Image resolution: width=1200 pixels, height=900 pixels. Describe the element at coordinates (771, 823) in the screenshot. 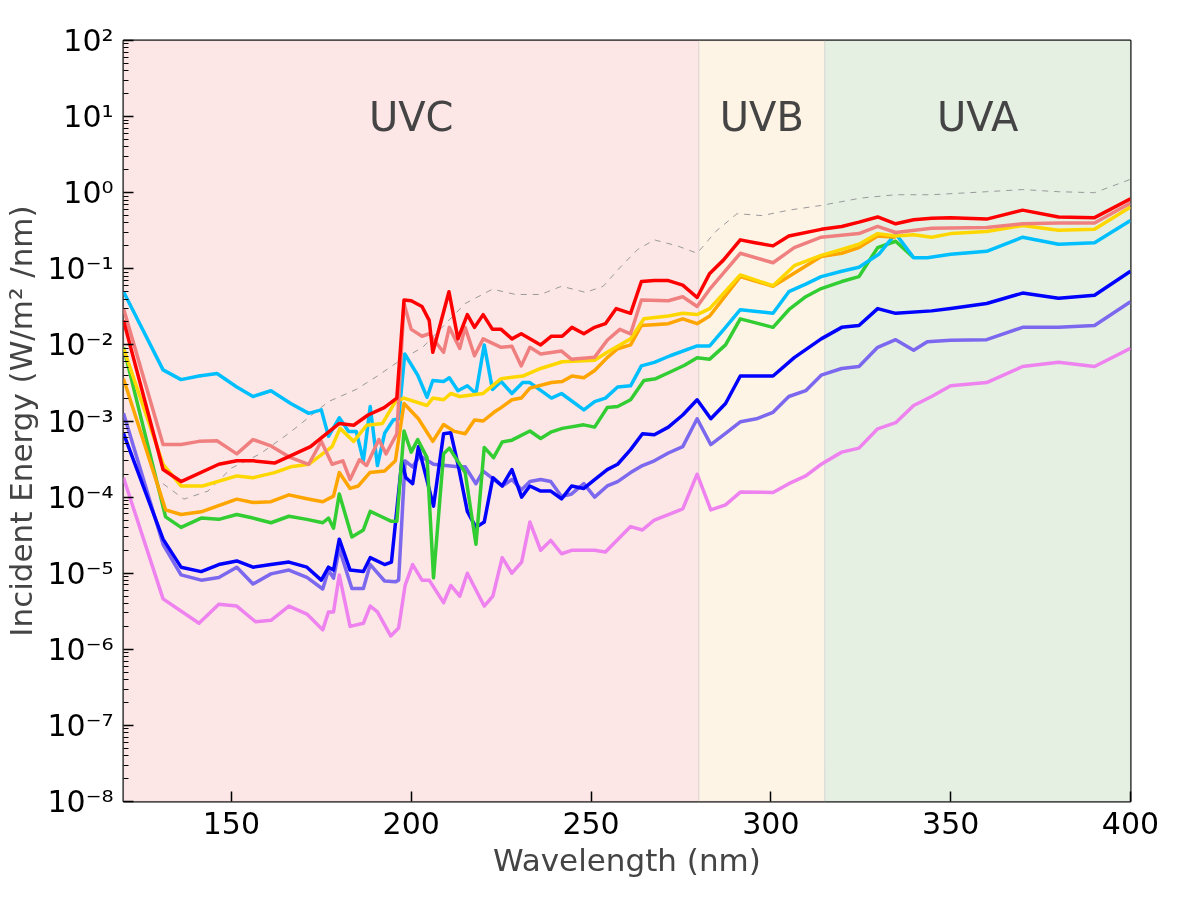

I see `x-tick-label: 300` at that location.